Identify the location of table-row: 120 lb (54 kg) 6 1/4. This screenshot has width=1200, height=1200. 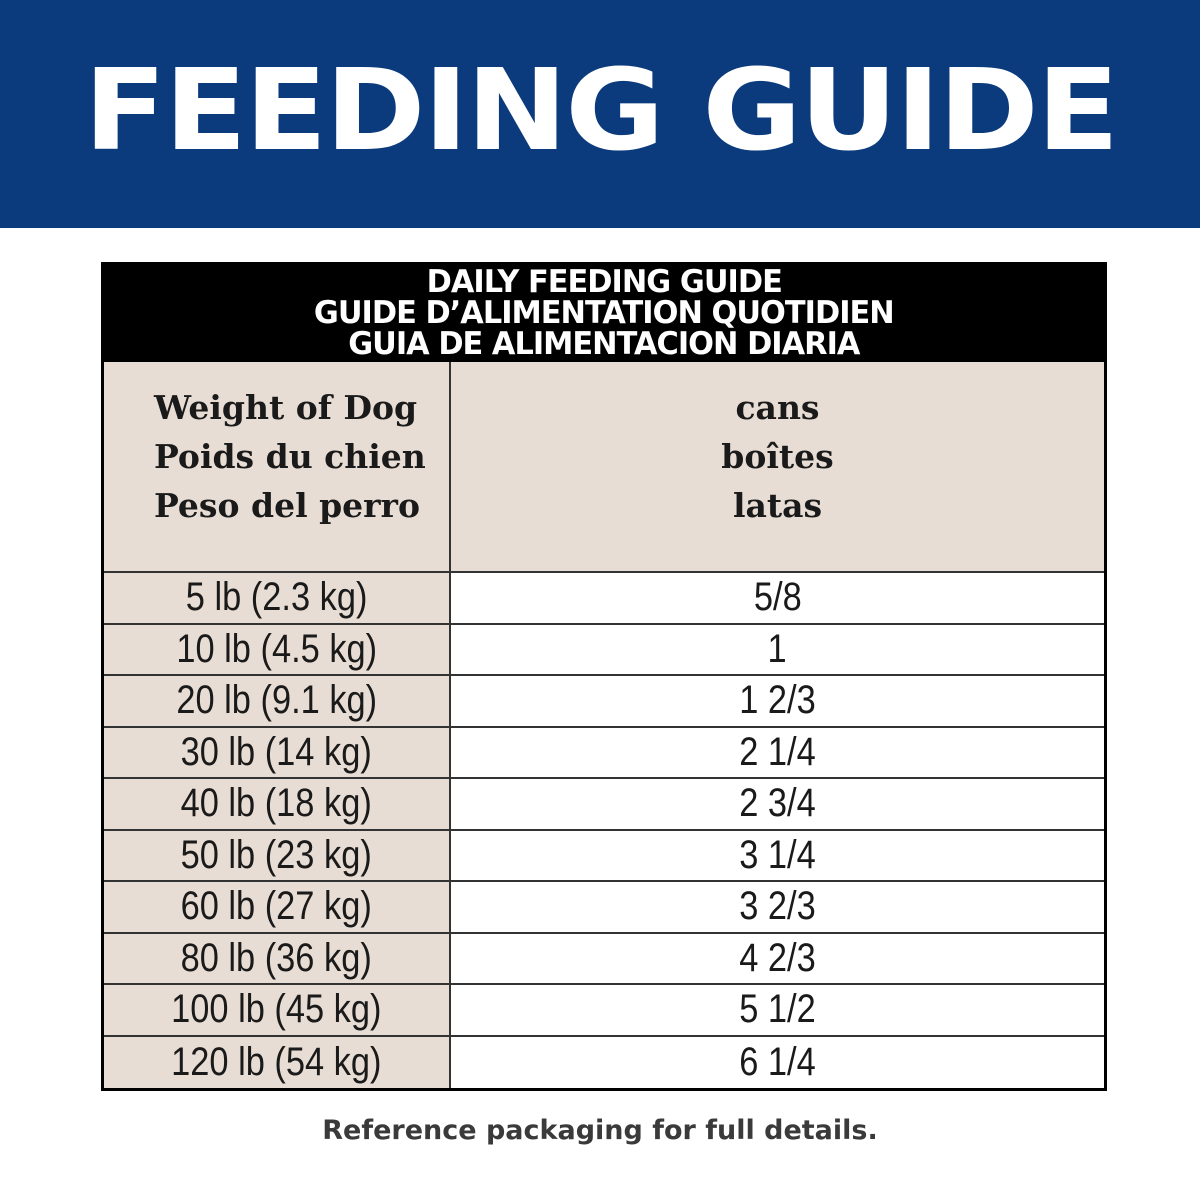
(604, 1062).